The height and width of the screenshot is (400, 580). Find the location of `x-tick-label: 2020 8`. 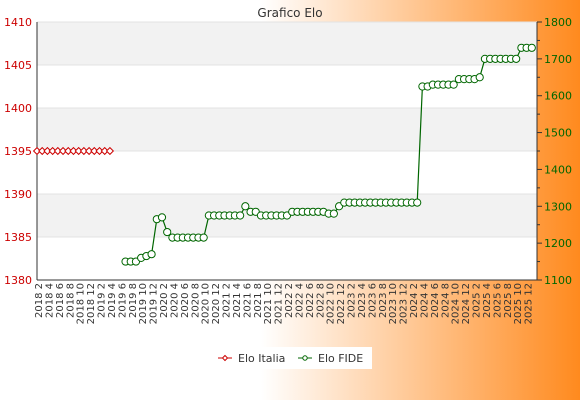

x-tick-label: 2020 8 is located at coordinates (195, 300).